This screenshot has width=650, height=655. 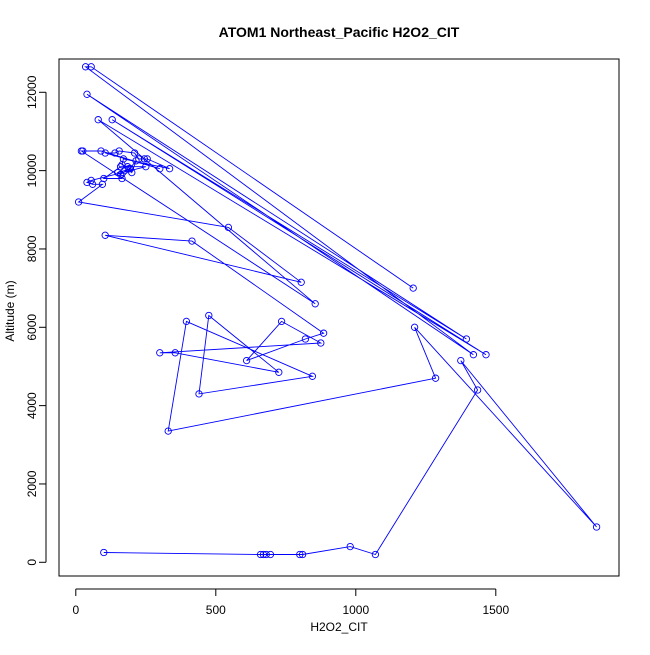 What do you see at coordinates (32, 562) in the screenshot?
I see `y-tick-label: 0` at bounding box center [32, 562].